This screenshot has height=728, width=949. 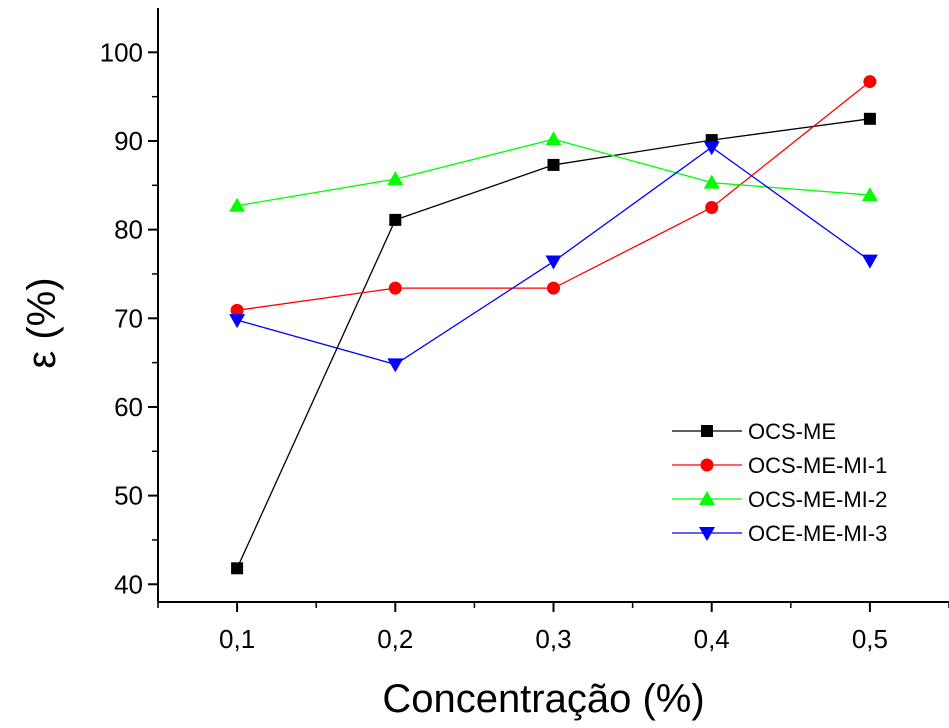 What do you see at coordinates (128, 141) in the screenshot?
I see `y-tick-label: 90` at bounding box center [128, 141].